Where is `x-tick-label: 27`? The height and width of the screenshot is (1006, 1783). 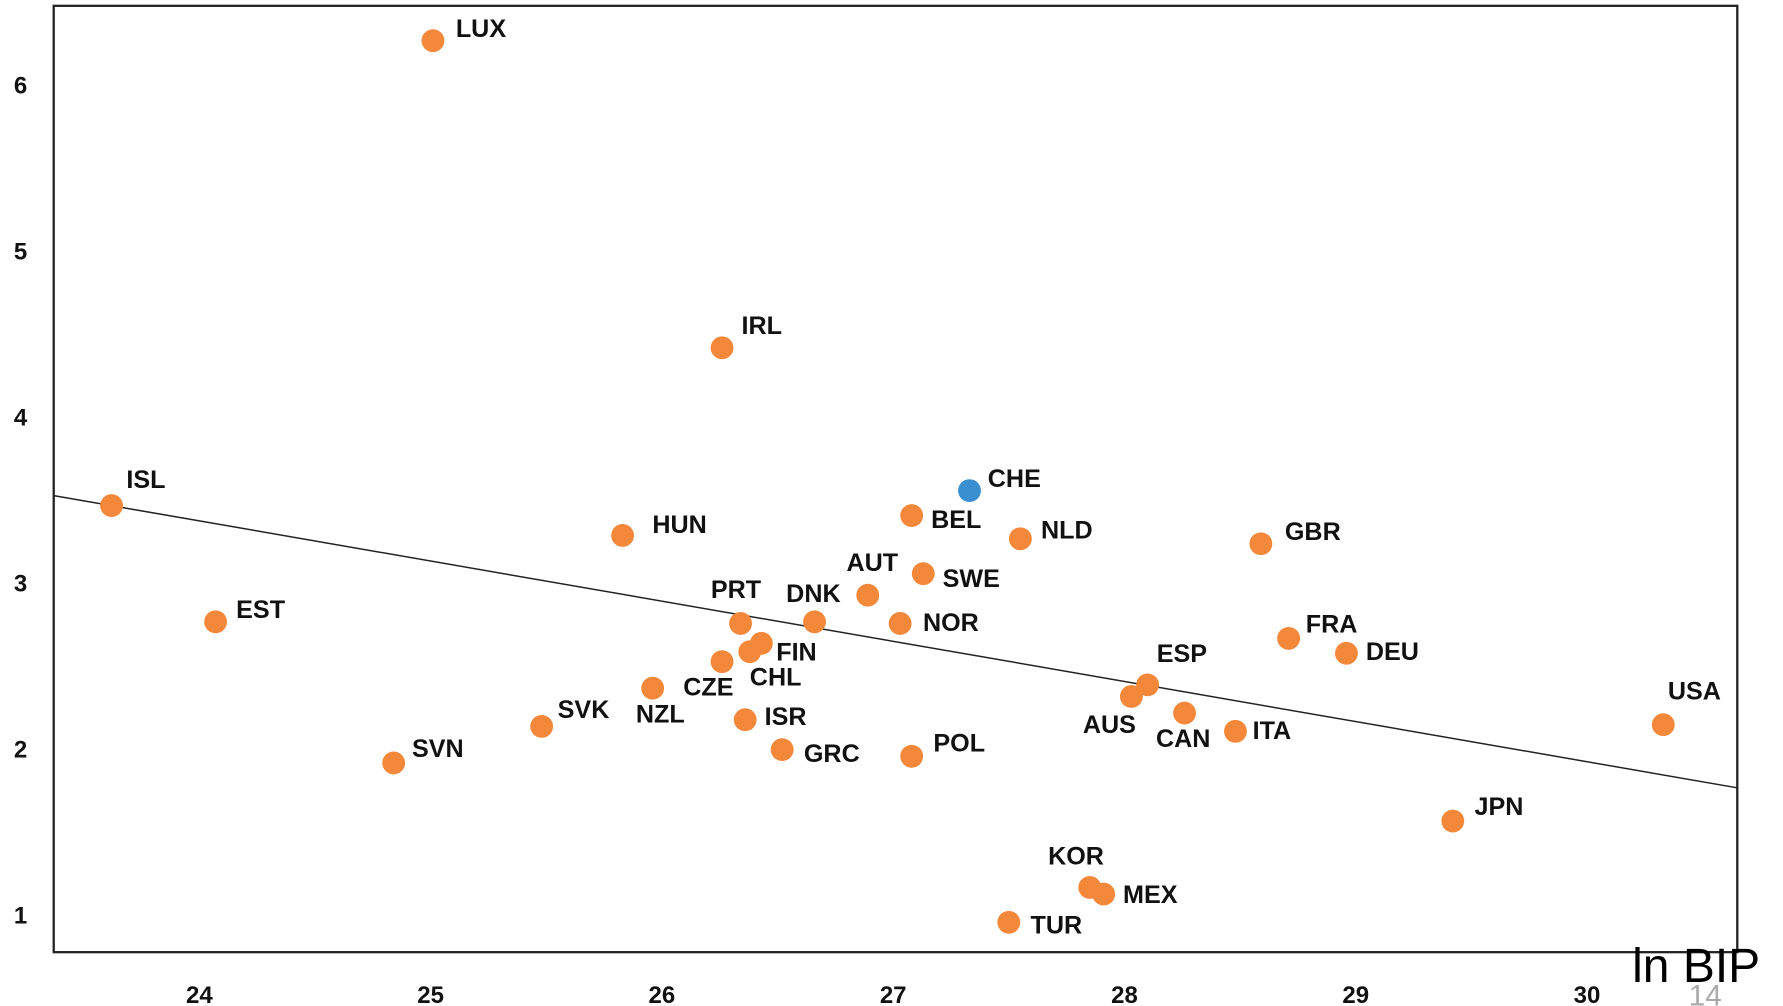 x-tick-label: 27 is located at coordinates (893, 994).